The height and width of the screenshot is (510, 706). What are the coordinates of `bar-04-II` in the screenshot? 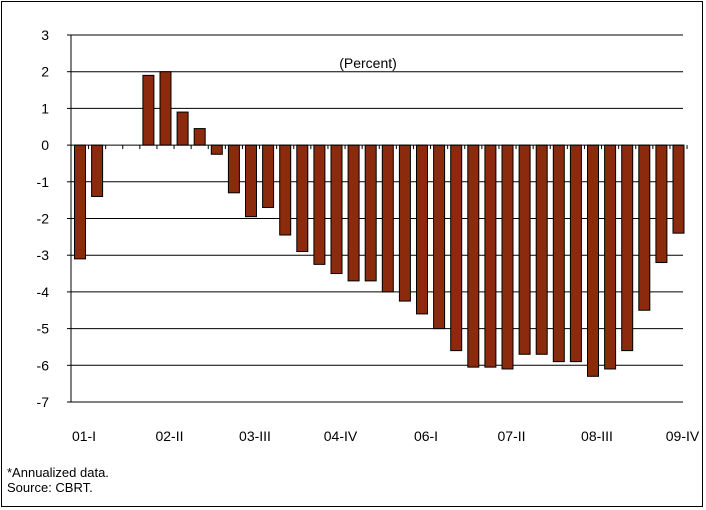 It's located at (302, 198).